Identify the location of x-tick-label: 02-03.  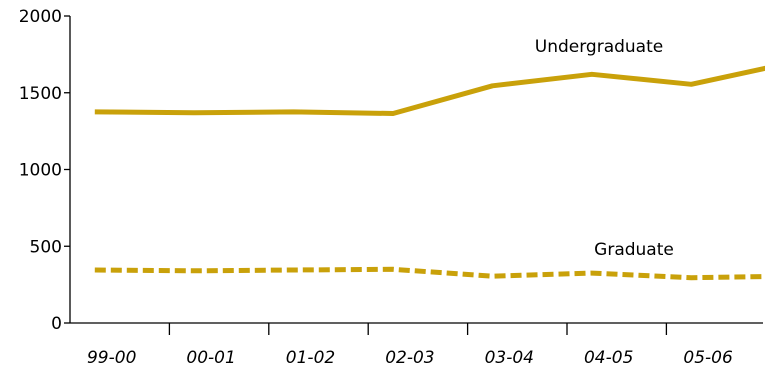
(409, 358).